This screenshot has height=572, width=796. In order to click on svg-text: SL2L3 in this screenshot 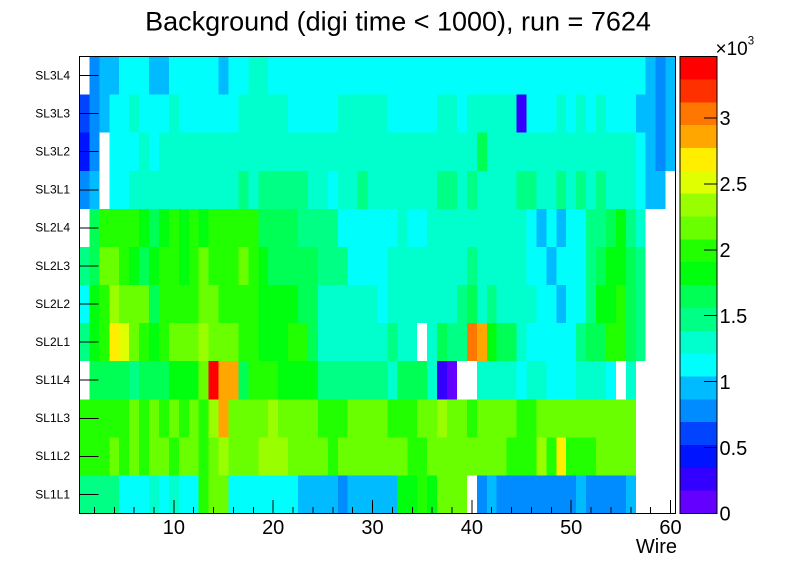, I will do `click(52, 266)`.